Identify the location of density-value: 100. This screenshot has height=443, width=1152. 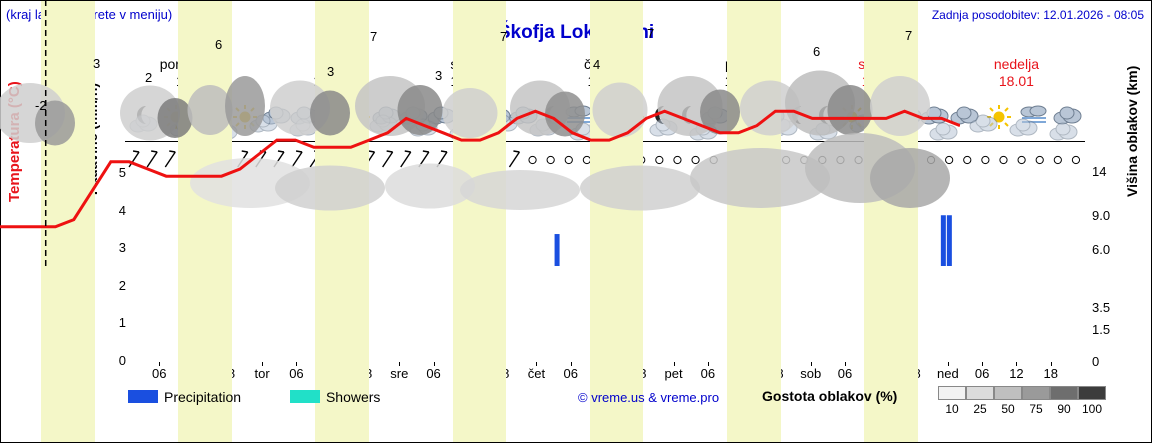
(1092, 409).